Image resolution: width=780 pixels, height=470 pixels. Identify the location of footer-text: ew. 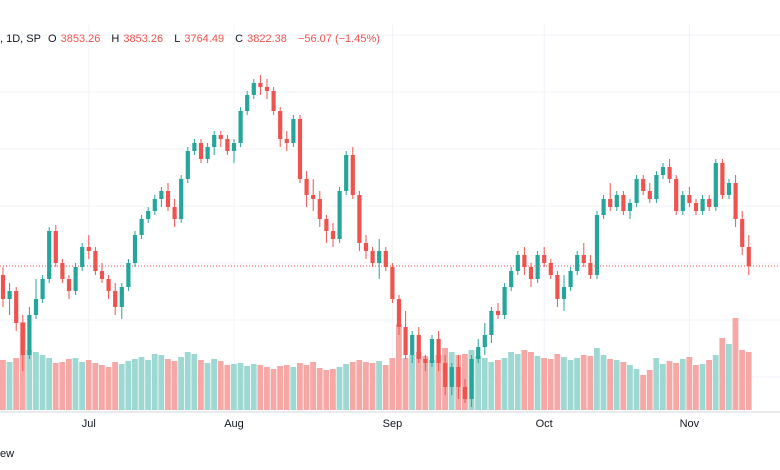
(7, 454).